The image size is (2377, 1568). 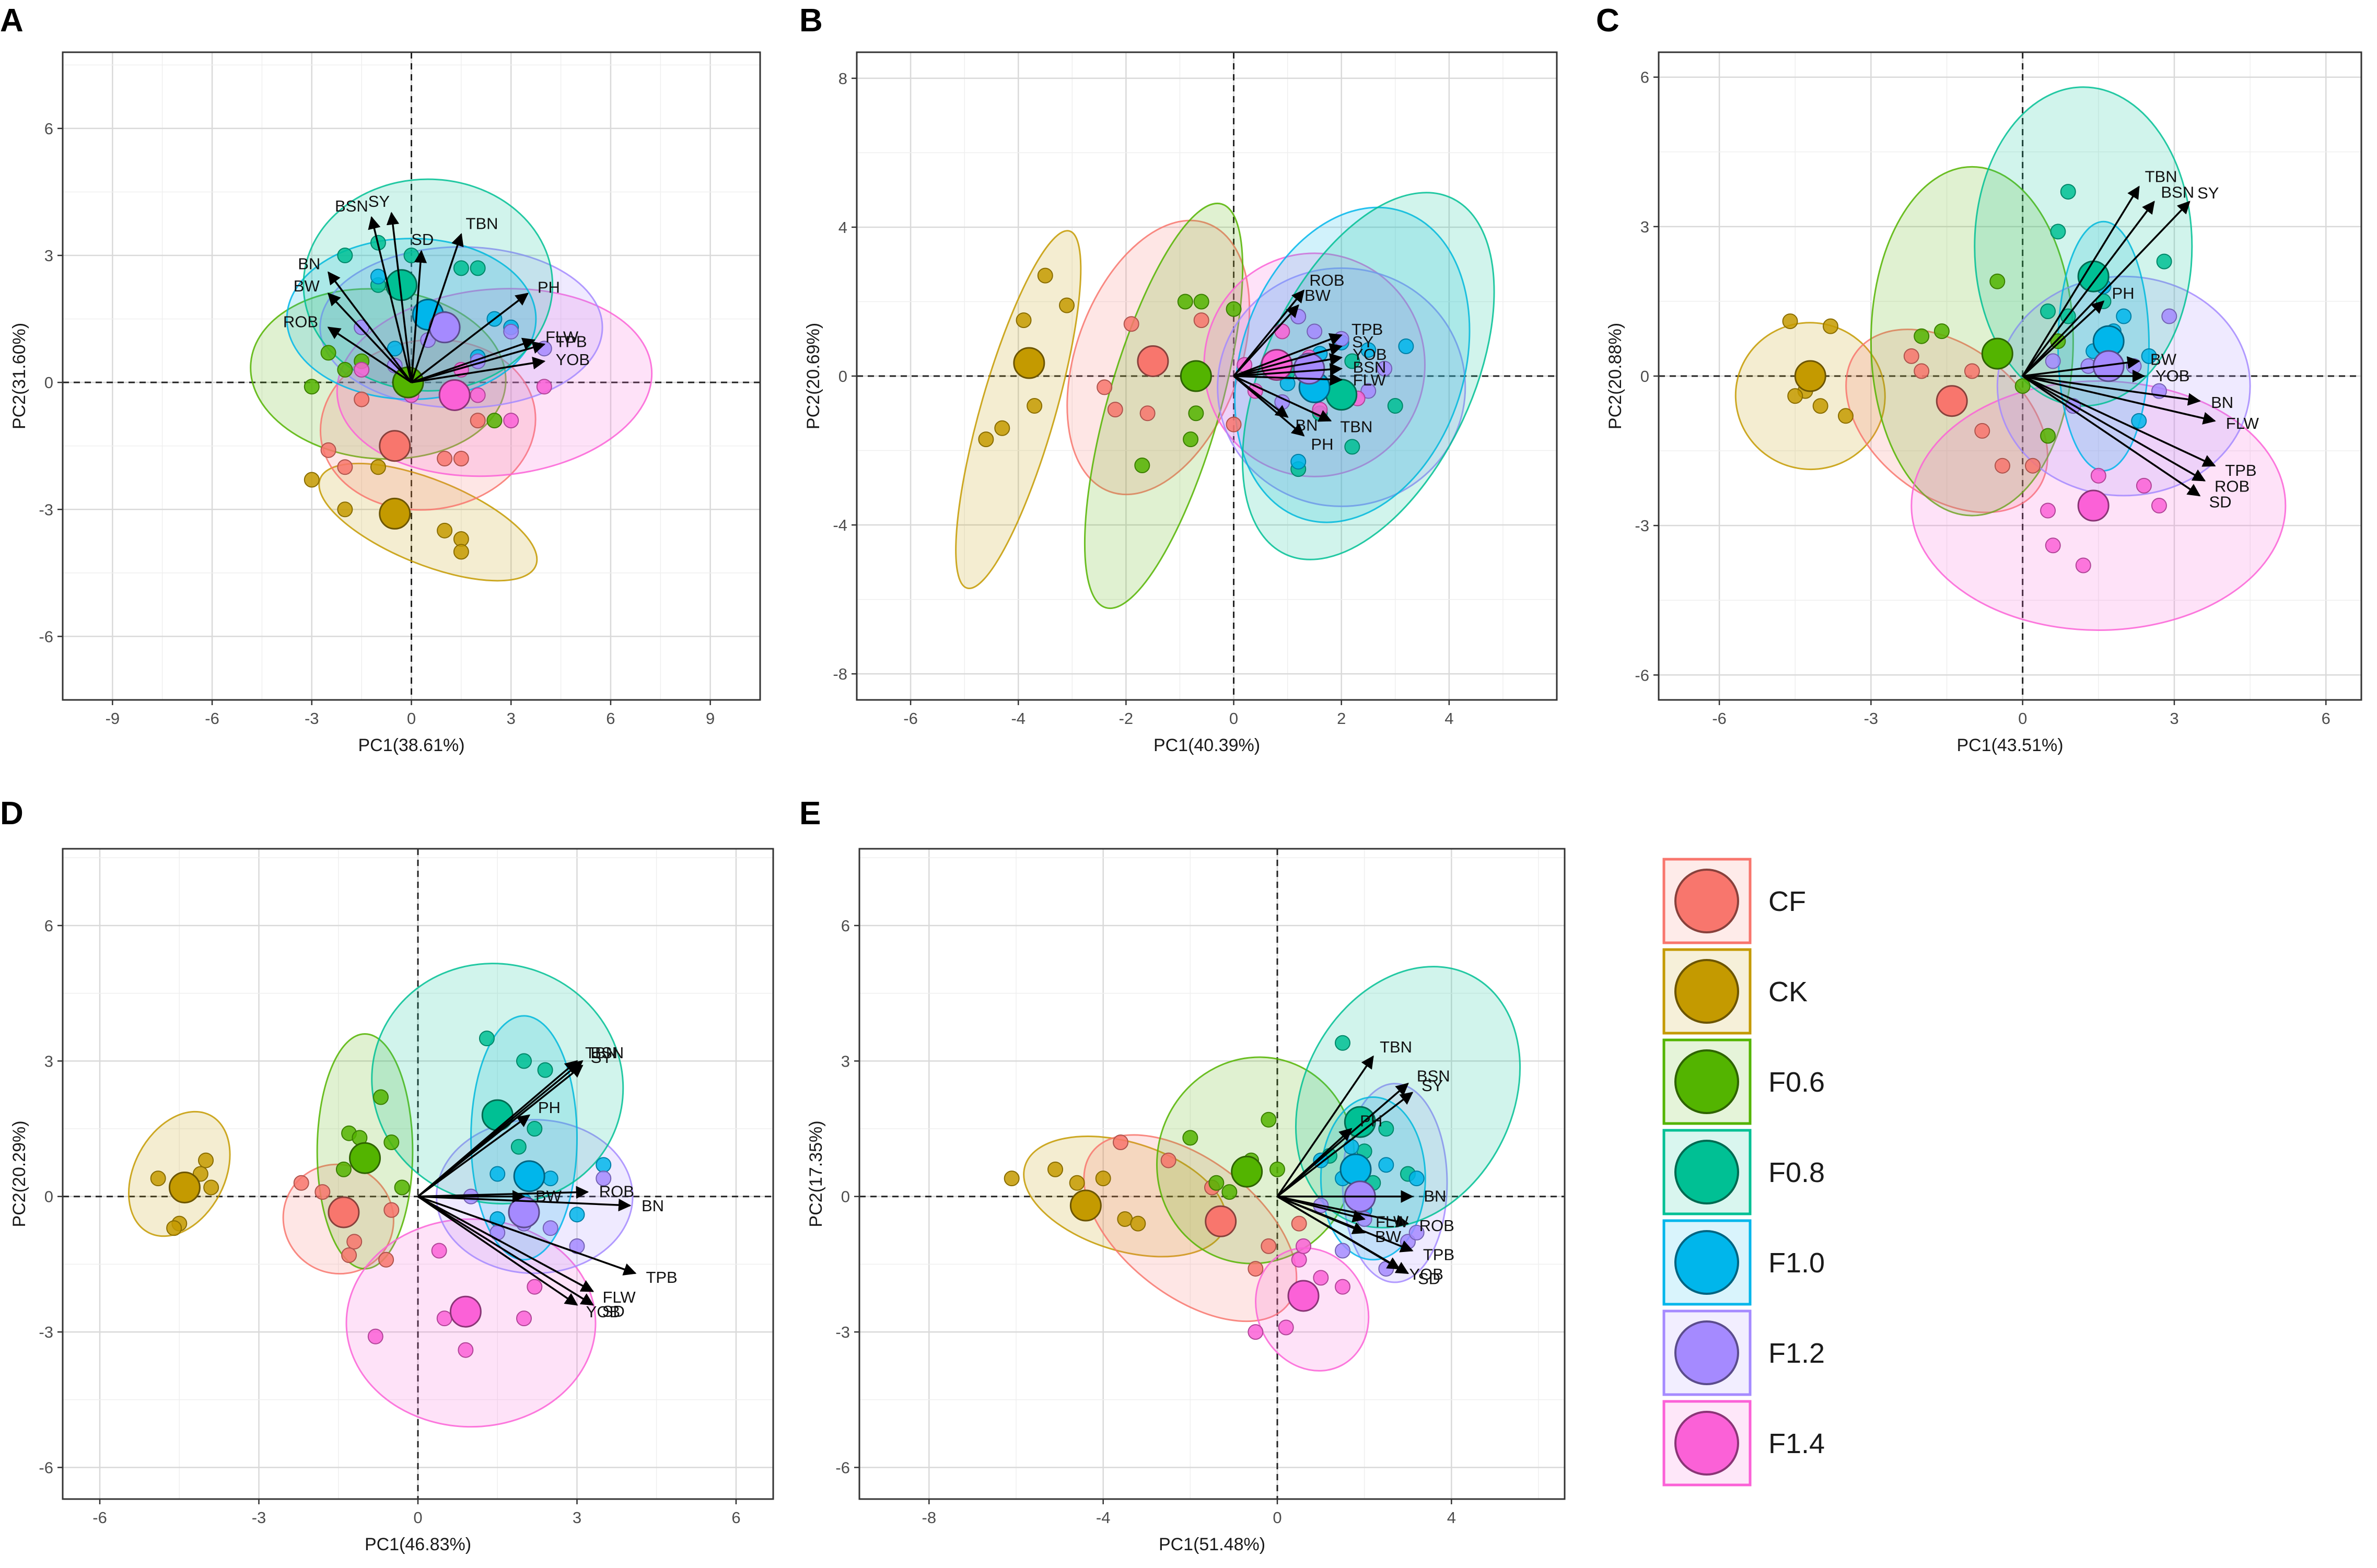 What do you see at coordinates (1796, 1082) in the screenshot?
I see `legend-label: F0.6` at bounding box center [1796, 1082].